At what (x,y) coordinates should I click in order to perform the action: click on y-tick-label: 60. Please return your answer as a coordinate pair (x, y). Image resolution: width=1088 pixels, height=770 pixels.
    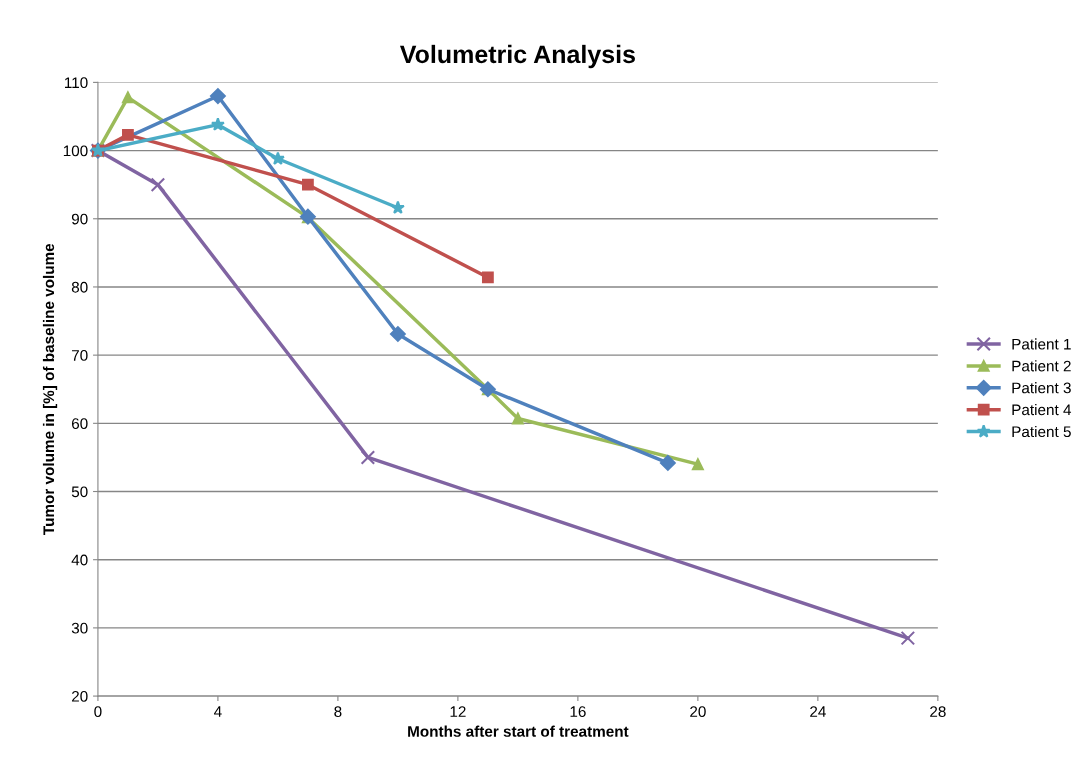
    Looking at the image, I should click on (79, 424).